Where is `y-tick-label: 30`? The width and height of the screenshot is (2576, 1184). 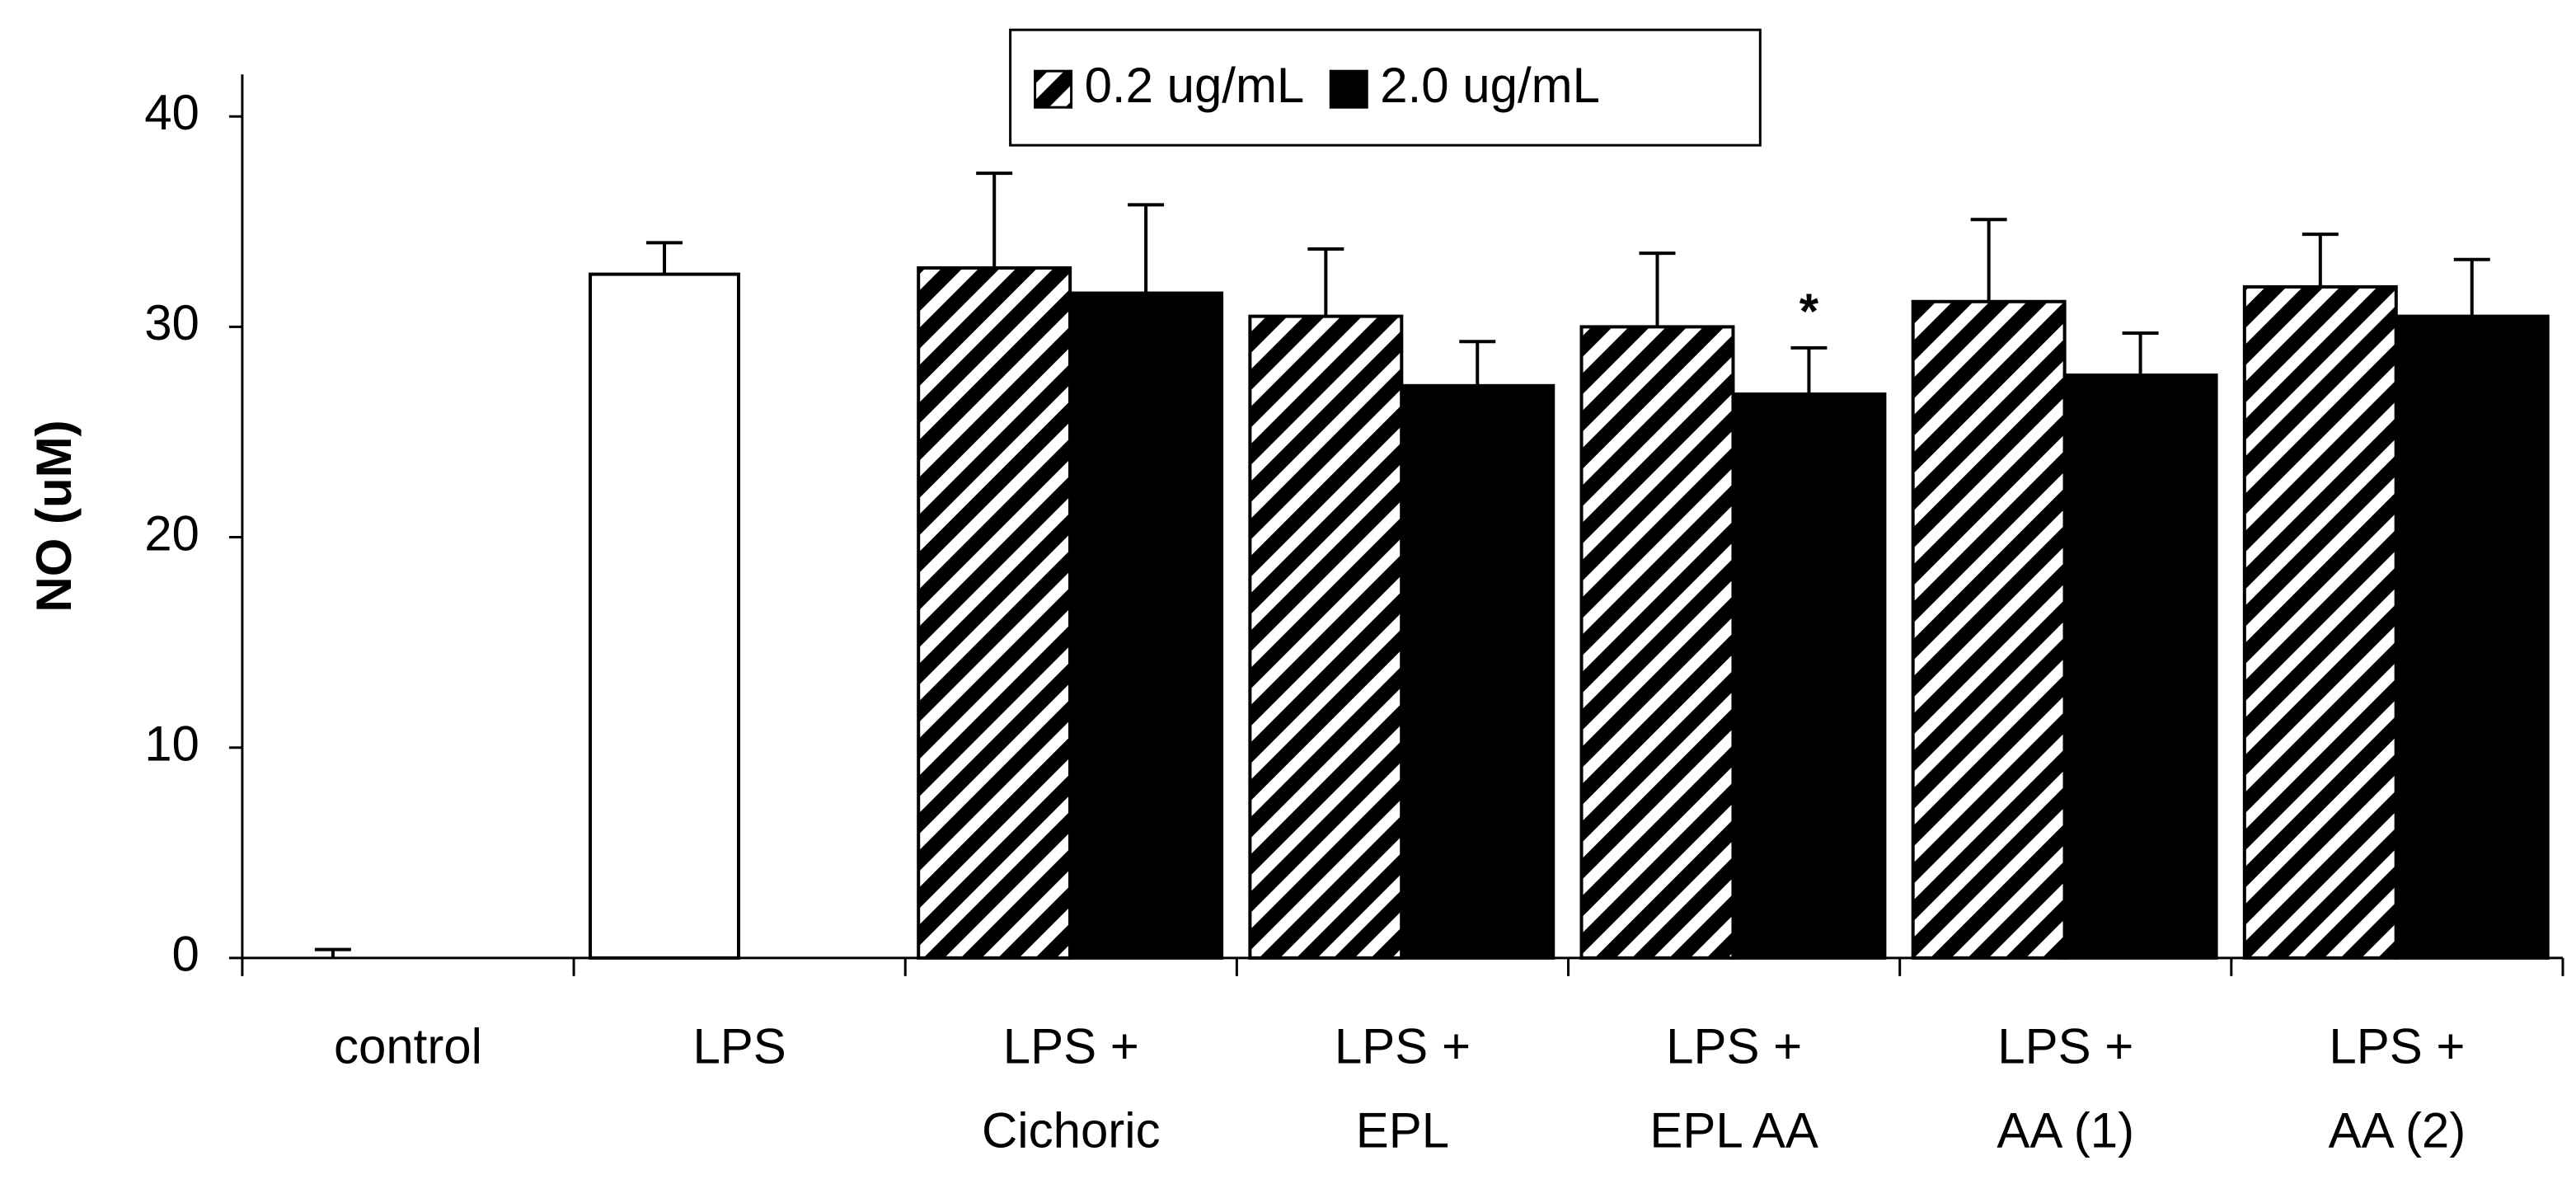
y-tick-label: 30 is located at coordinates (171, 322).